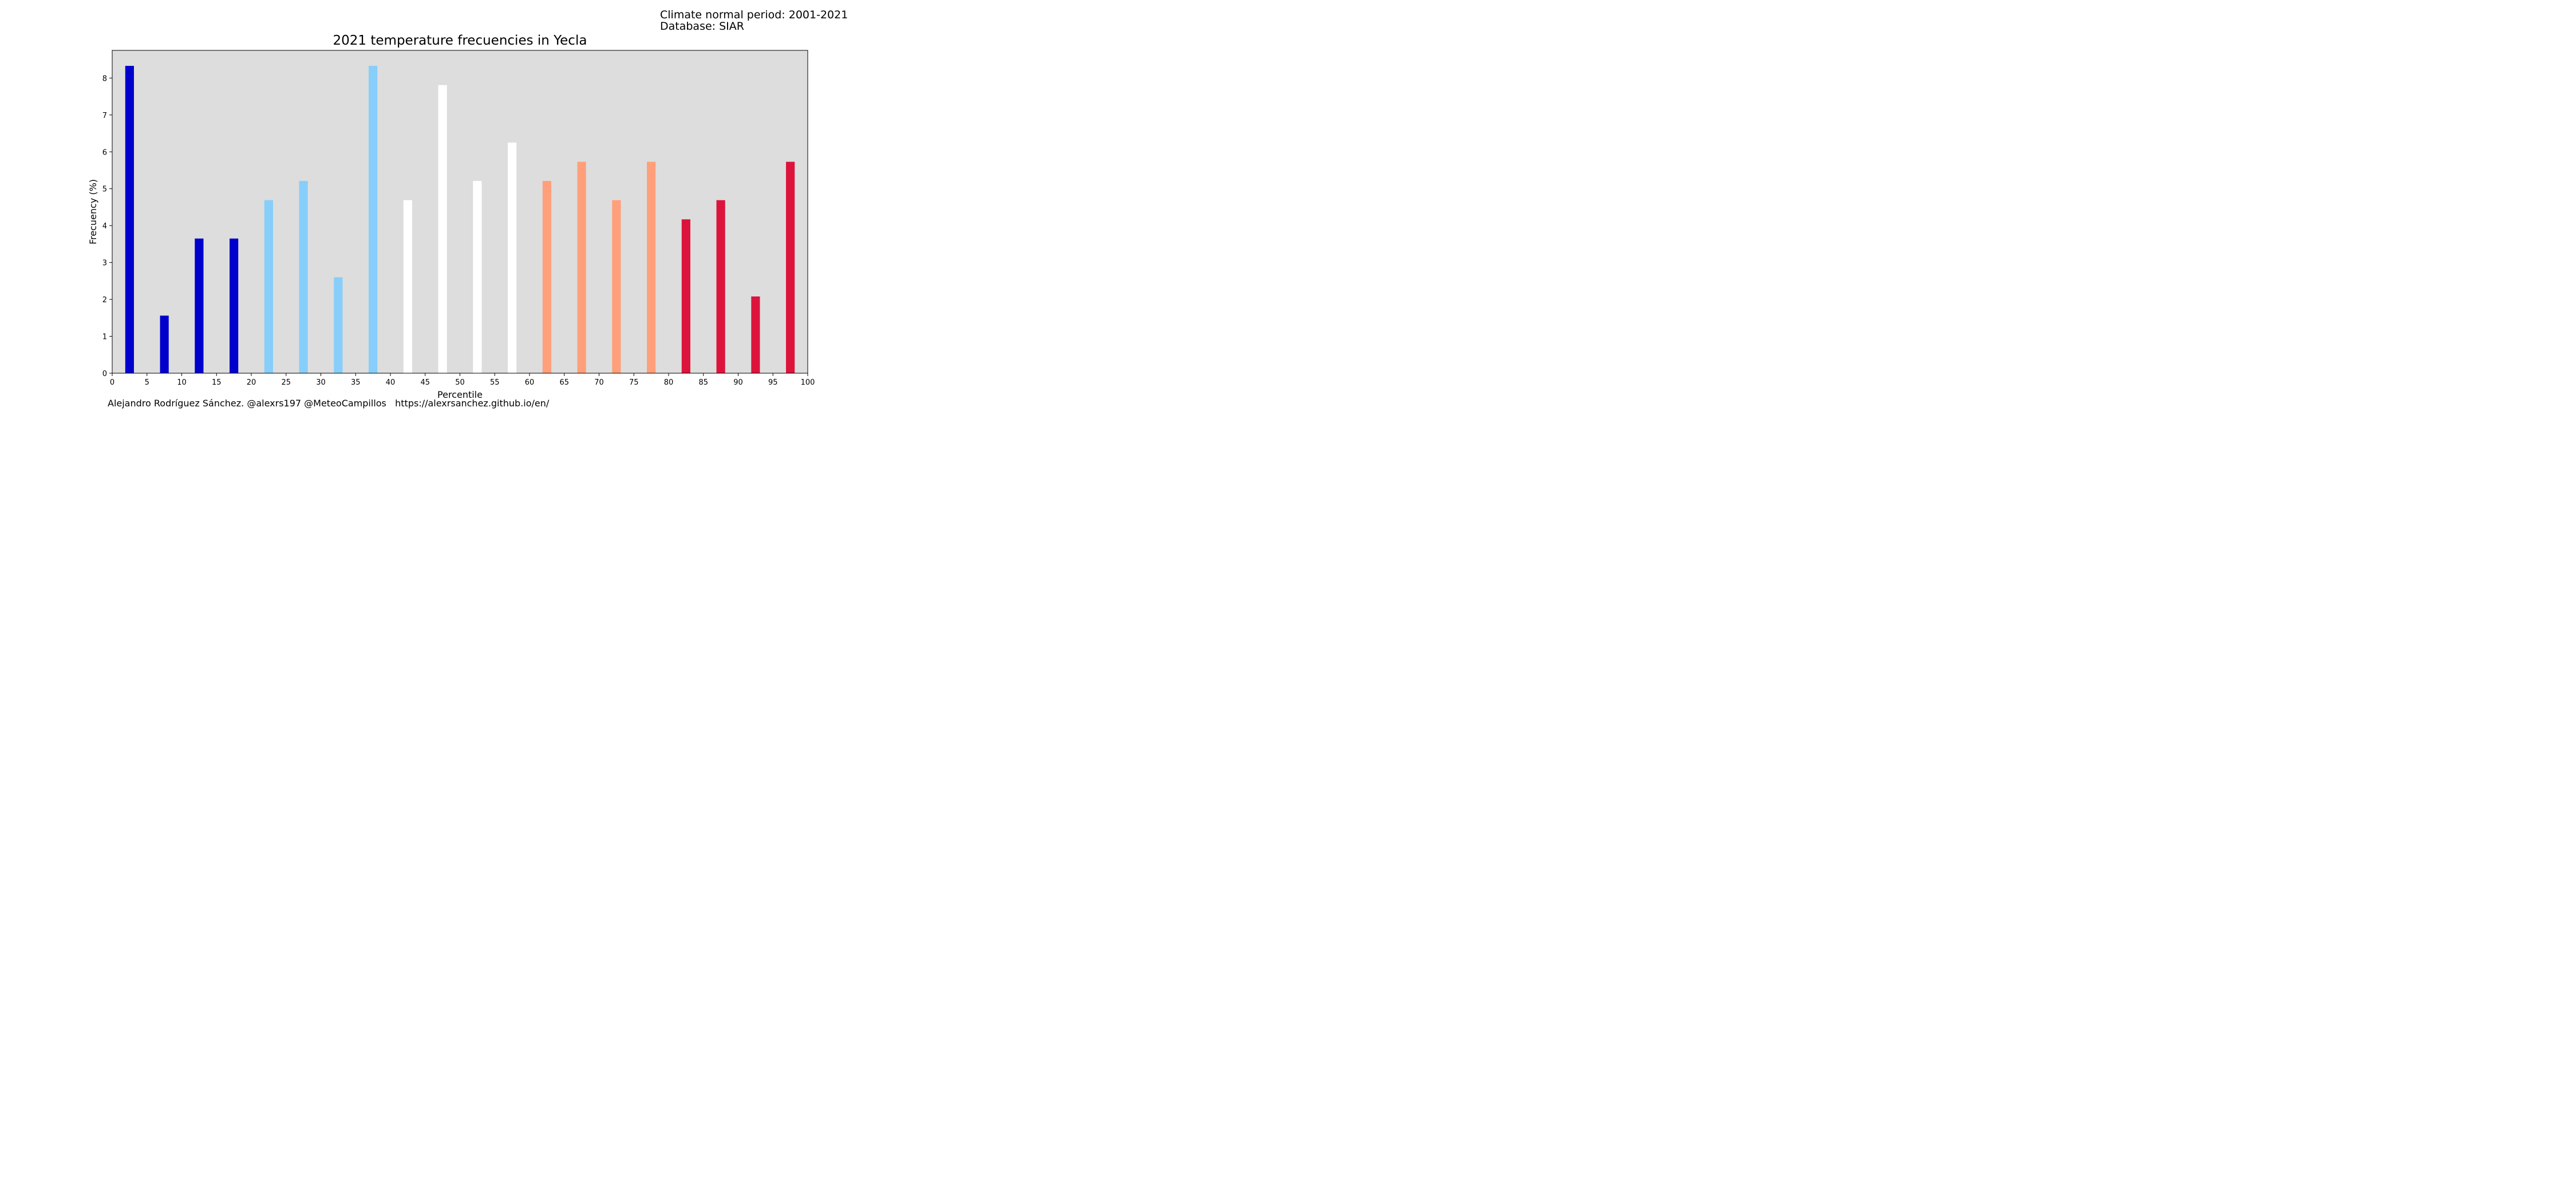 Image resolution: width=2576 pixels, height=1202 pixels. Describe the element at coordinates (738, 382) in the screenshot. I see `x-tick-label: 90` at that location.